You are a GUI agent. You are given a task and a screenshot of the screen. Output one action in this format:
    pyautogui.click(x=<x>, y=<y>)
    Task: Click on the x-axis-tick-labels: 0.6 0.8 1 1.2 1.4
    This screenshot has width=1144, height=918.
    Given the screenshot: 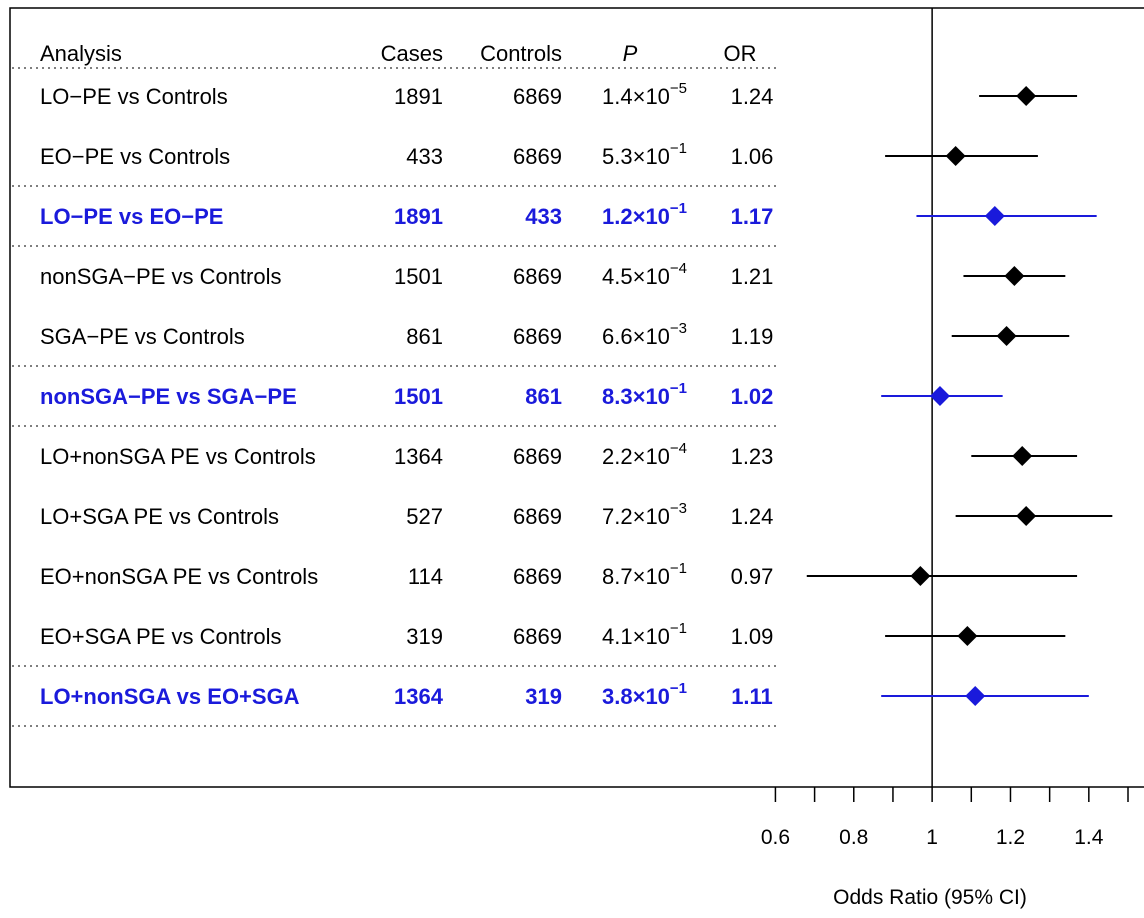 What is the action you would take?
    pyautogui.click(x=932, y=837)
    